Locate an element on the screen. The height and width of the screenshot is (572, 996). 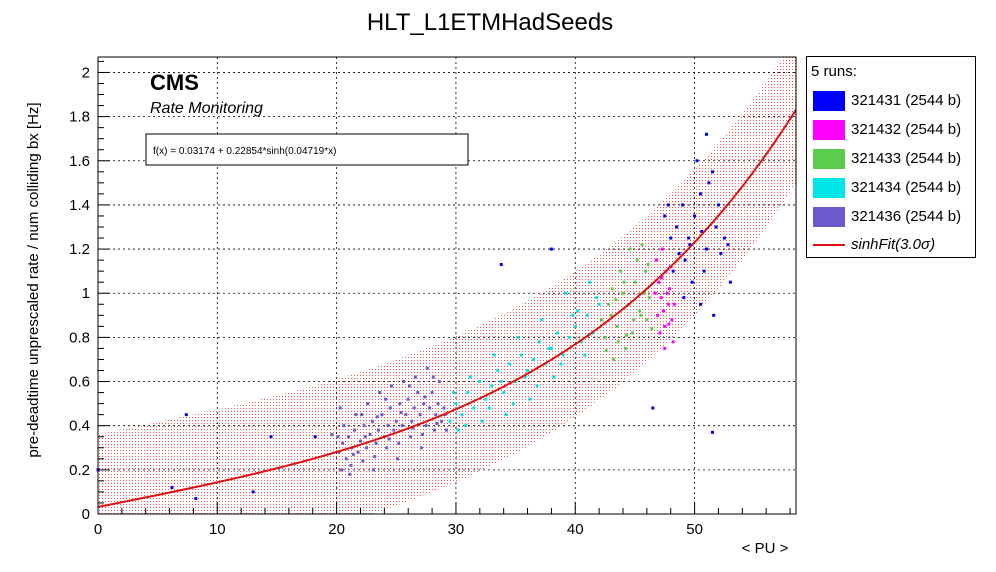
y-tick-label: 0.6 is located at coordinates (79, 382).